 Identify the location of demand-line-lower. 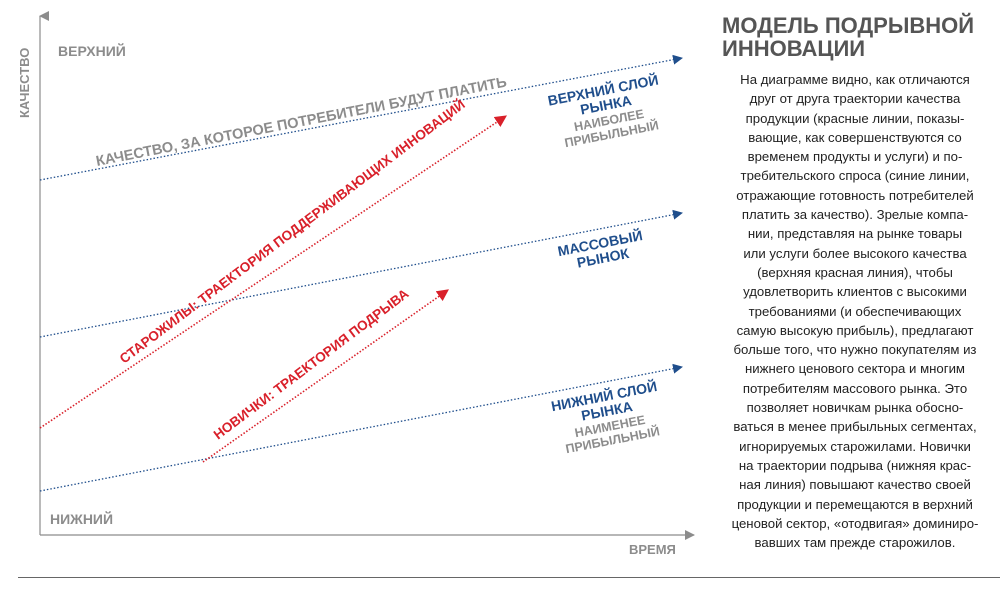
(361, 427).